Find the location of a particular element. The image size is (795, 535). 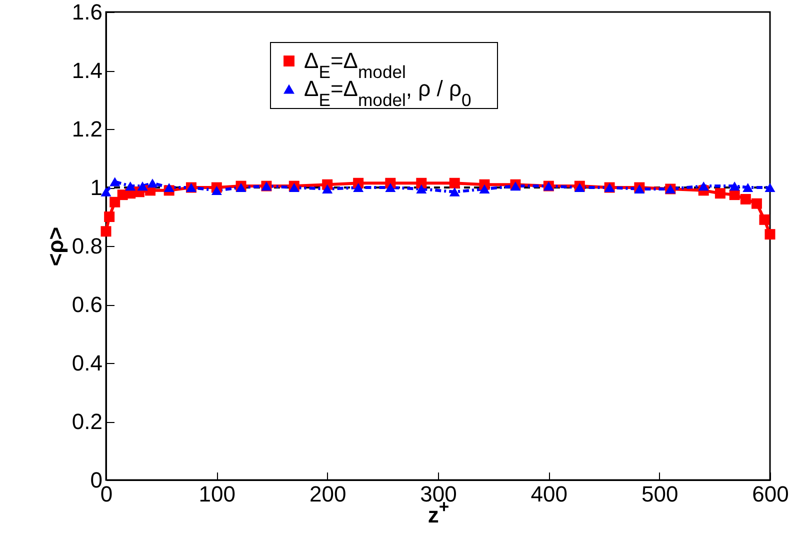

y-tick-label: 0.2 is located at coordinates (87, 421).